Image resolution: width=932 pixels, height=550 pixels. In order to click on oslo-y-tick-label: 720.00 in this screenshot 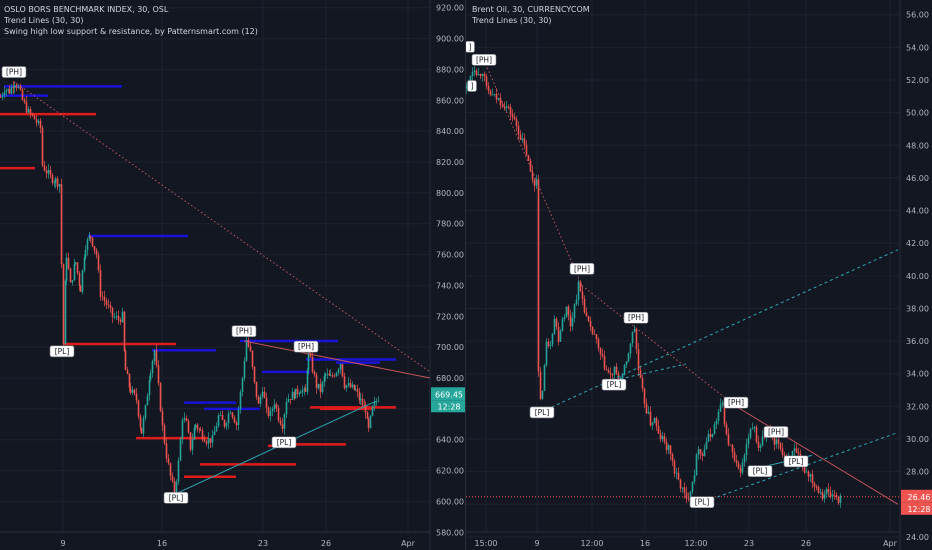, I will do `click(450, 316)`.